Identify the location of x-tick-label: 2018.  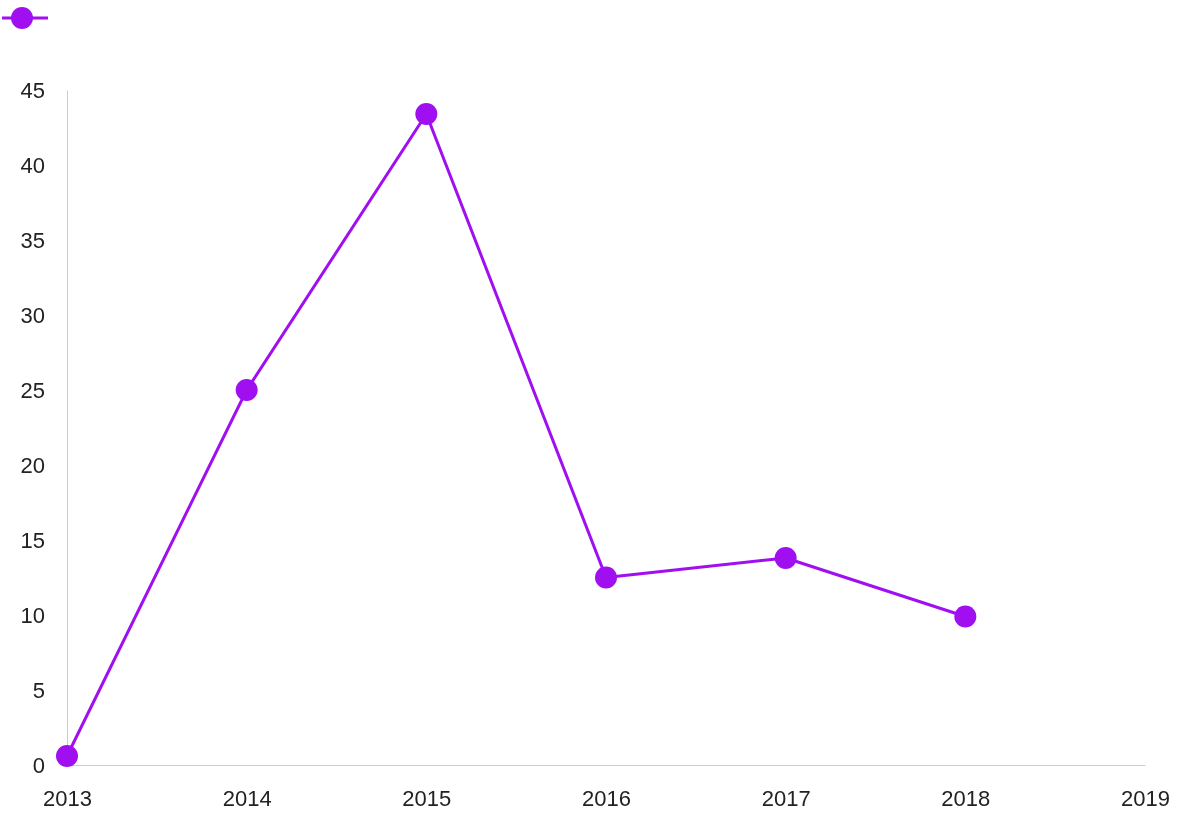
(966, 798).